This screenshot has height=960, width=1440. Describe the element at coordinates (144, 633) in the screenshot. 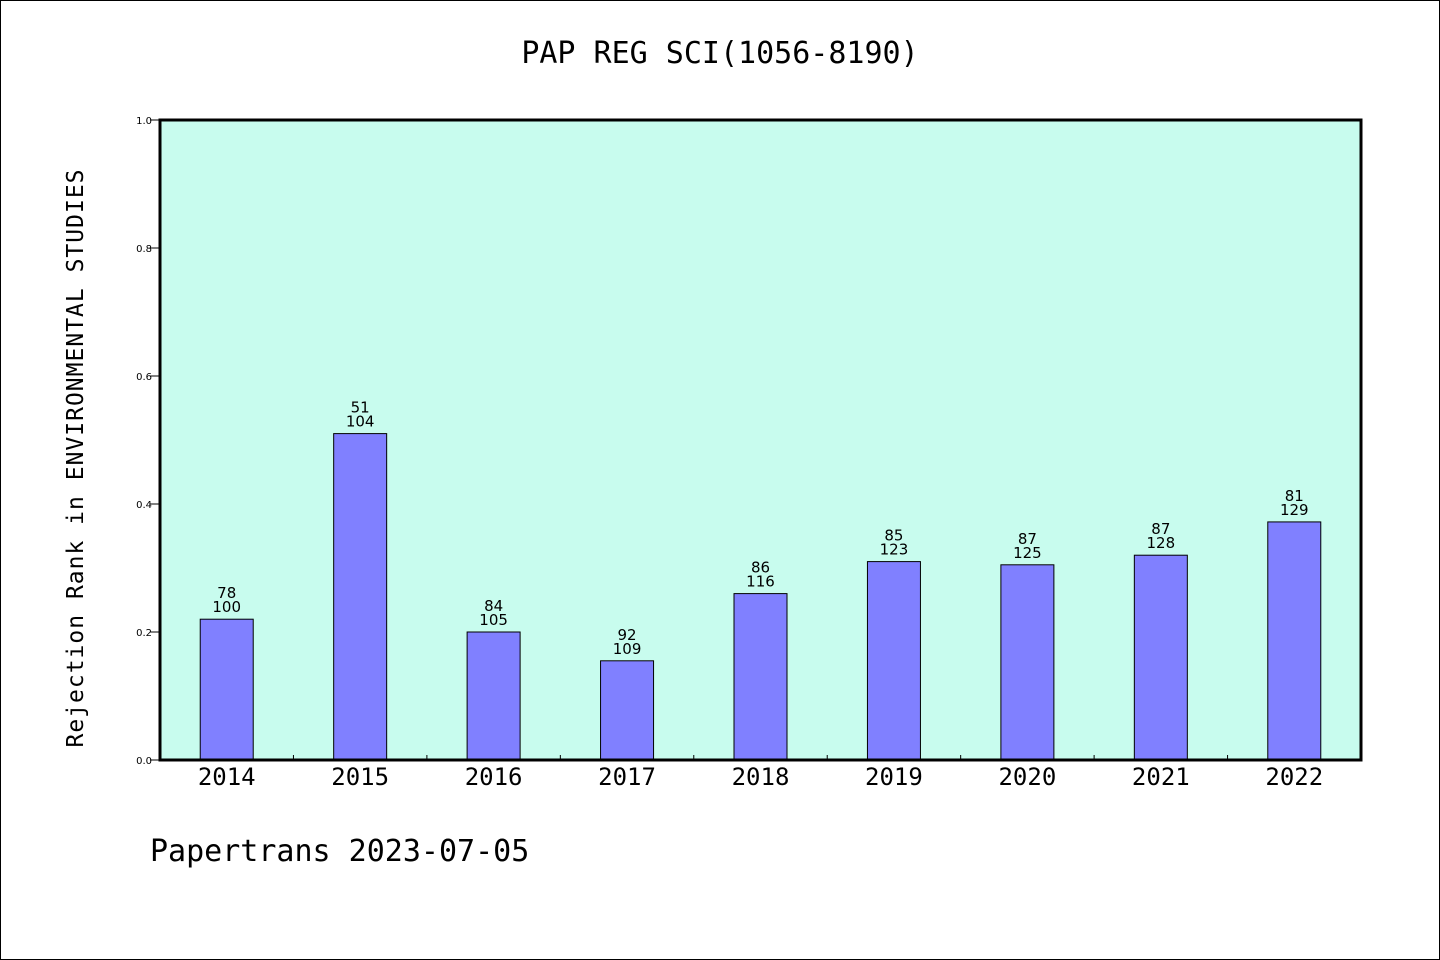

I see `y-tick-label: 0.2` at that location.